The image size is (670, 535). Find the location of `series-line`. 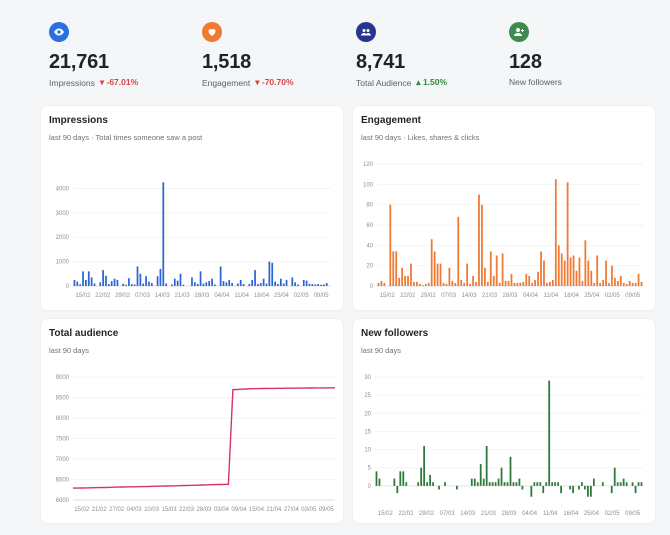

series-line is located at coordinates (204, 438).